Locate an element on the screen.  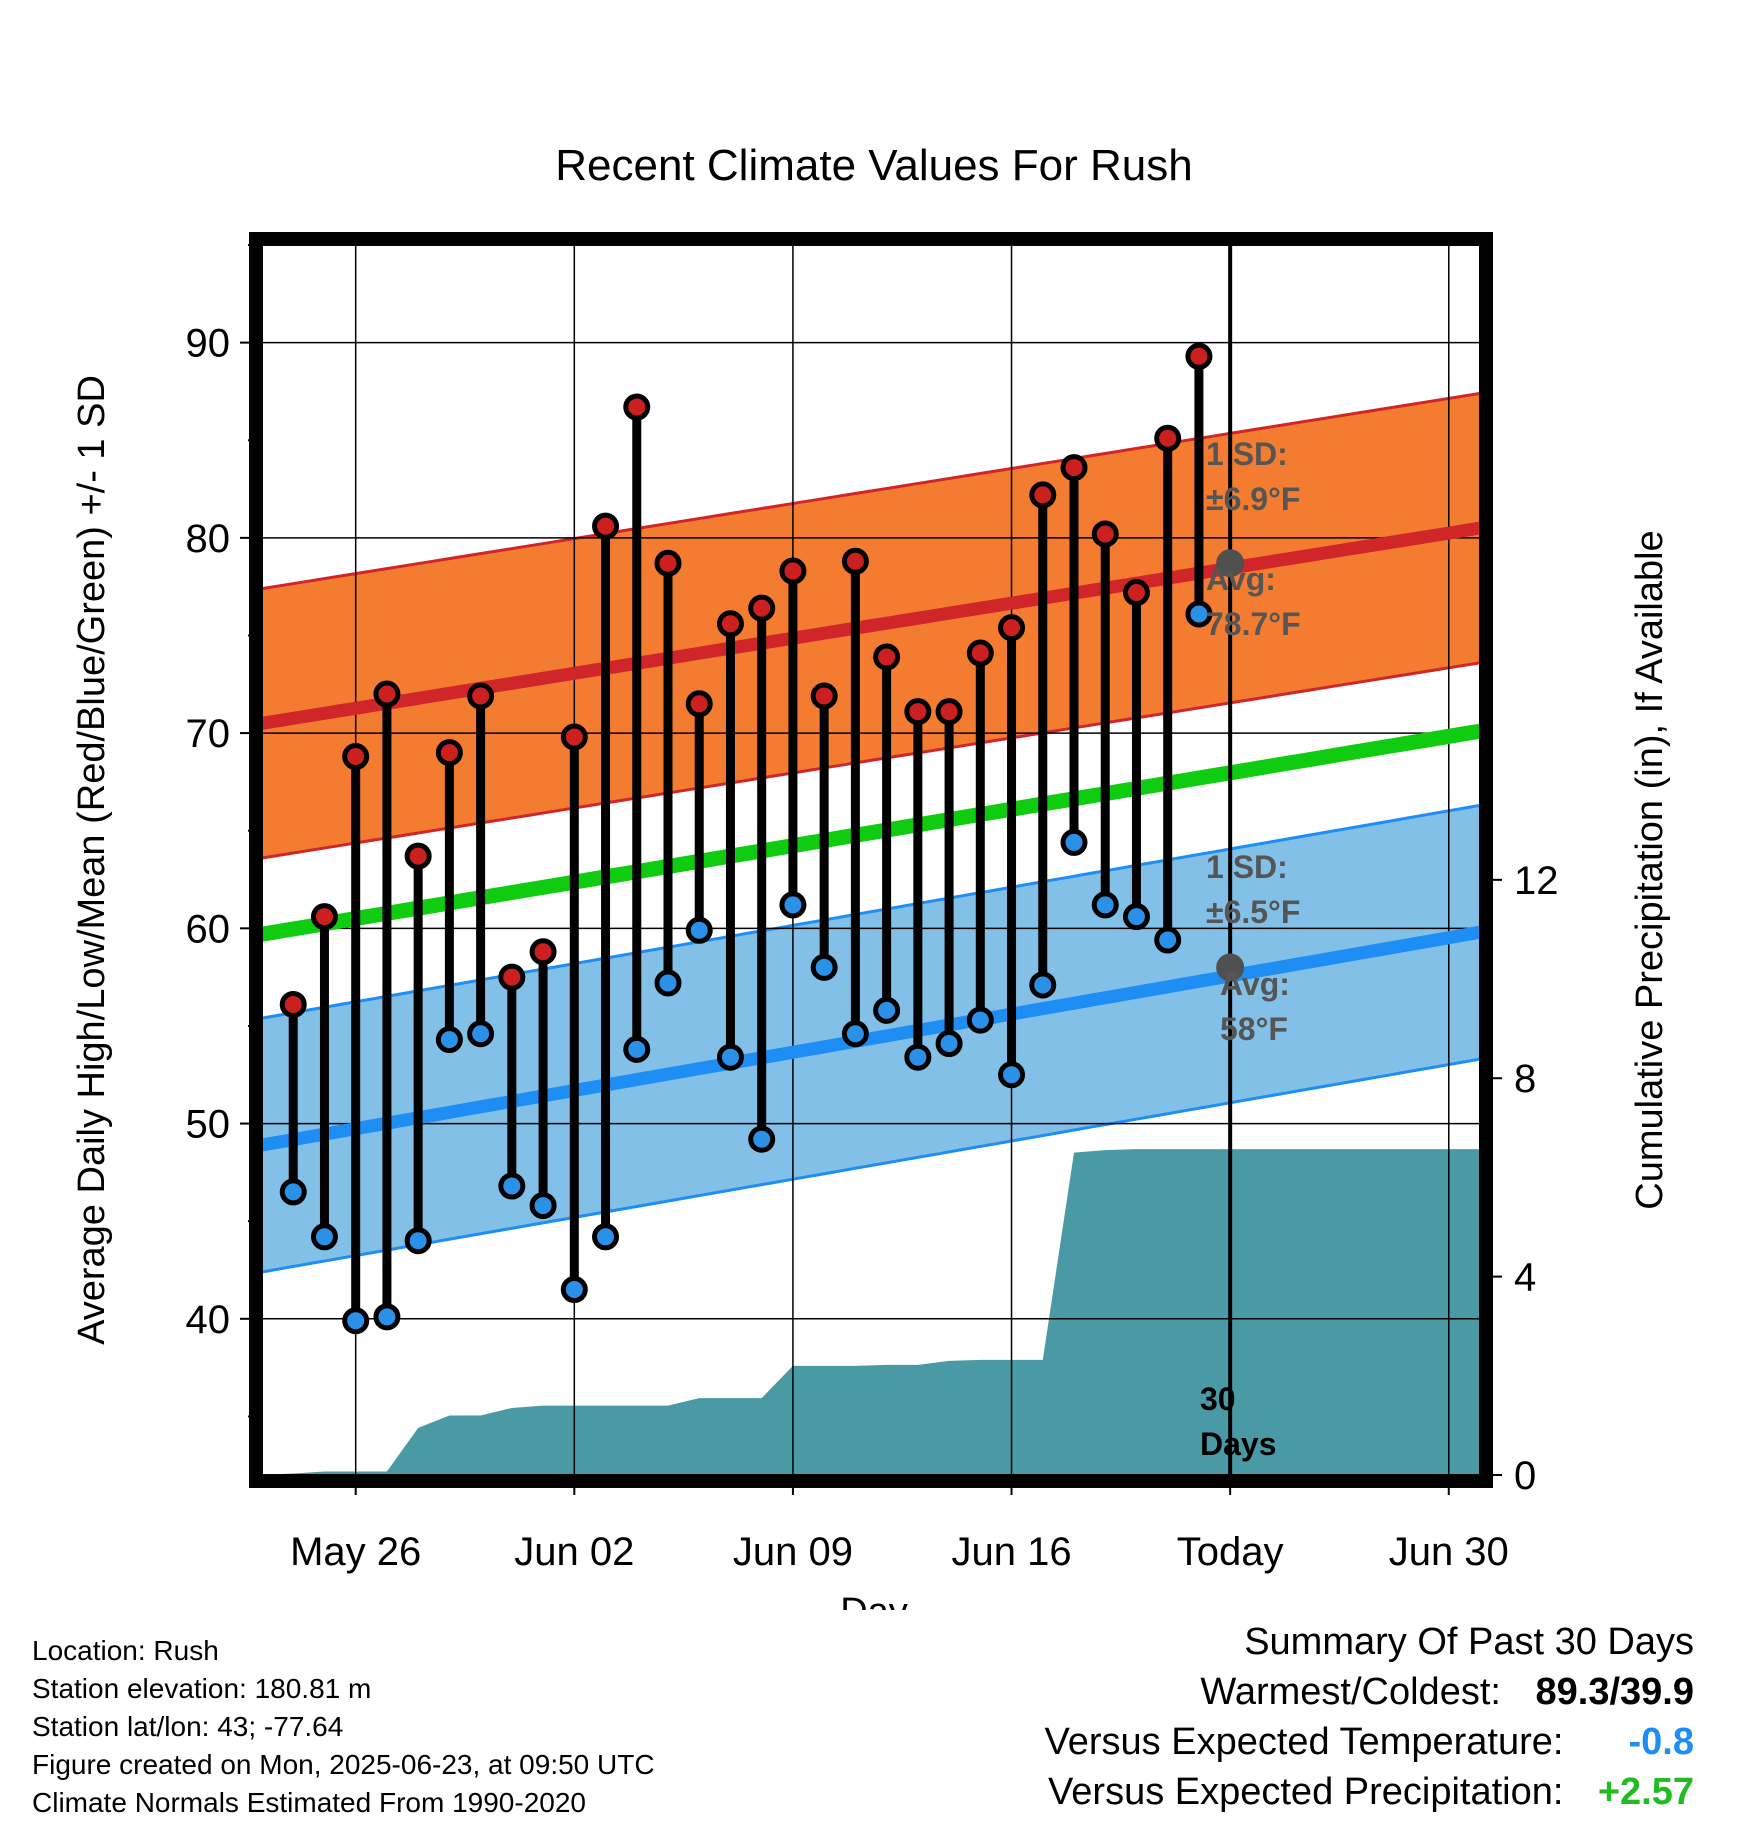
x-tick-label: May 26 is located at coordinates (355, 1552).